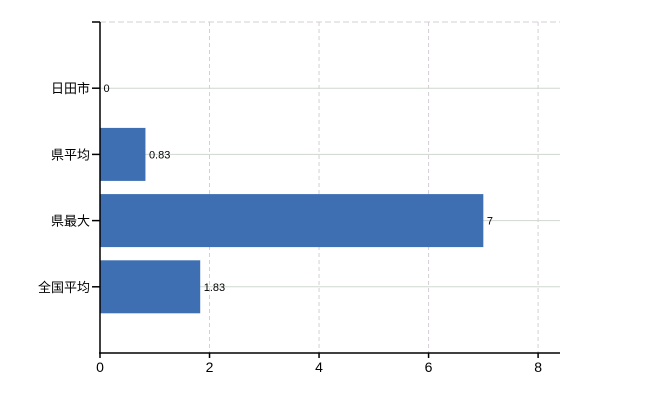  Describe the element at coordinates (429, 367) in the screenshot. I see `x-tick-label: 6` at that location.